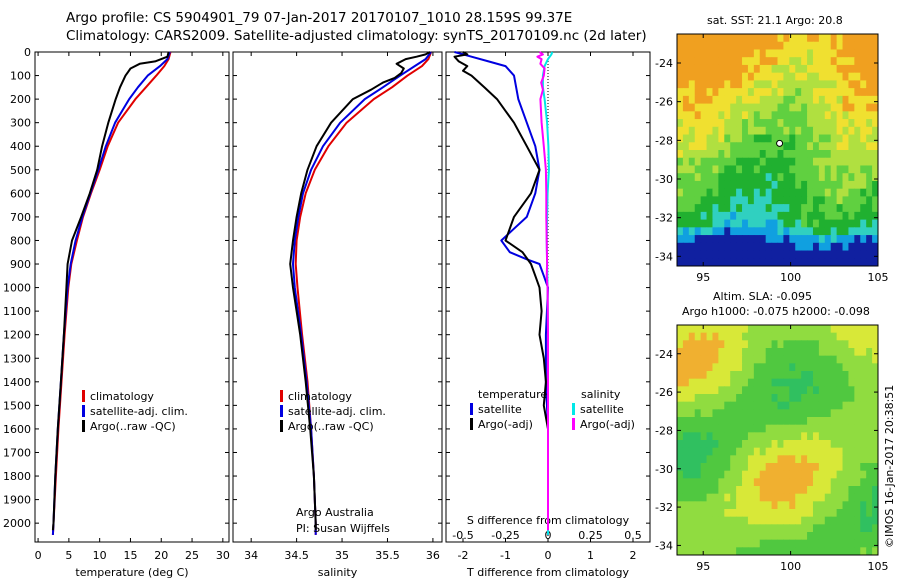  Describe the element at coordinates (601, 394) in the screenshot. I see `legend-title: salinity` at that location.